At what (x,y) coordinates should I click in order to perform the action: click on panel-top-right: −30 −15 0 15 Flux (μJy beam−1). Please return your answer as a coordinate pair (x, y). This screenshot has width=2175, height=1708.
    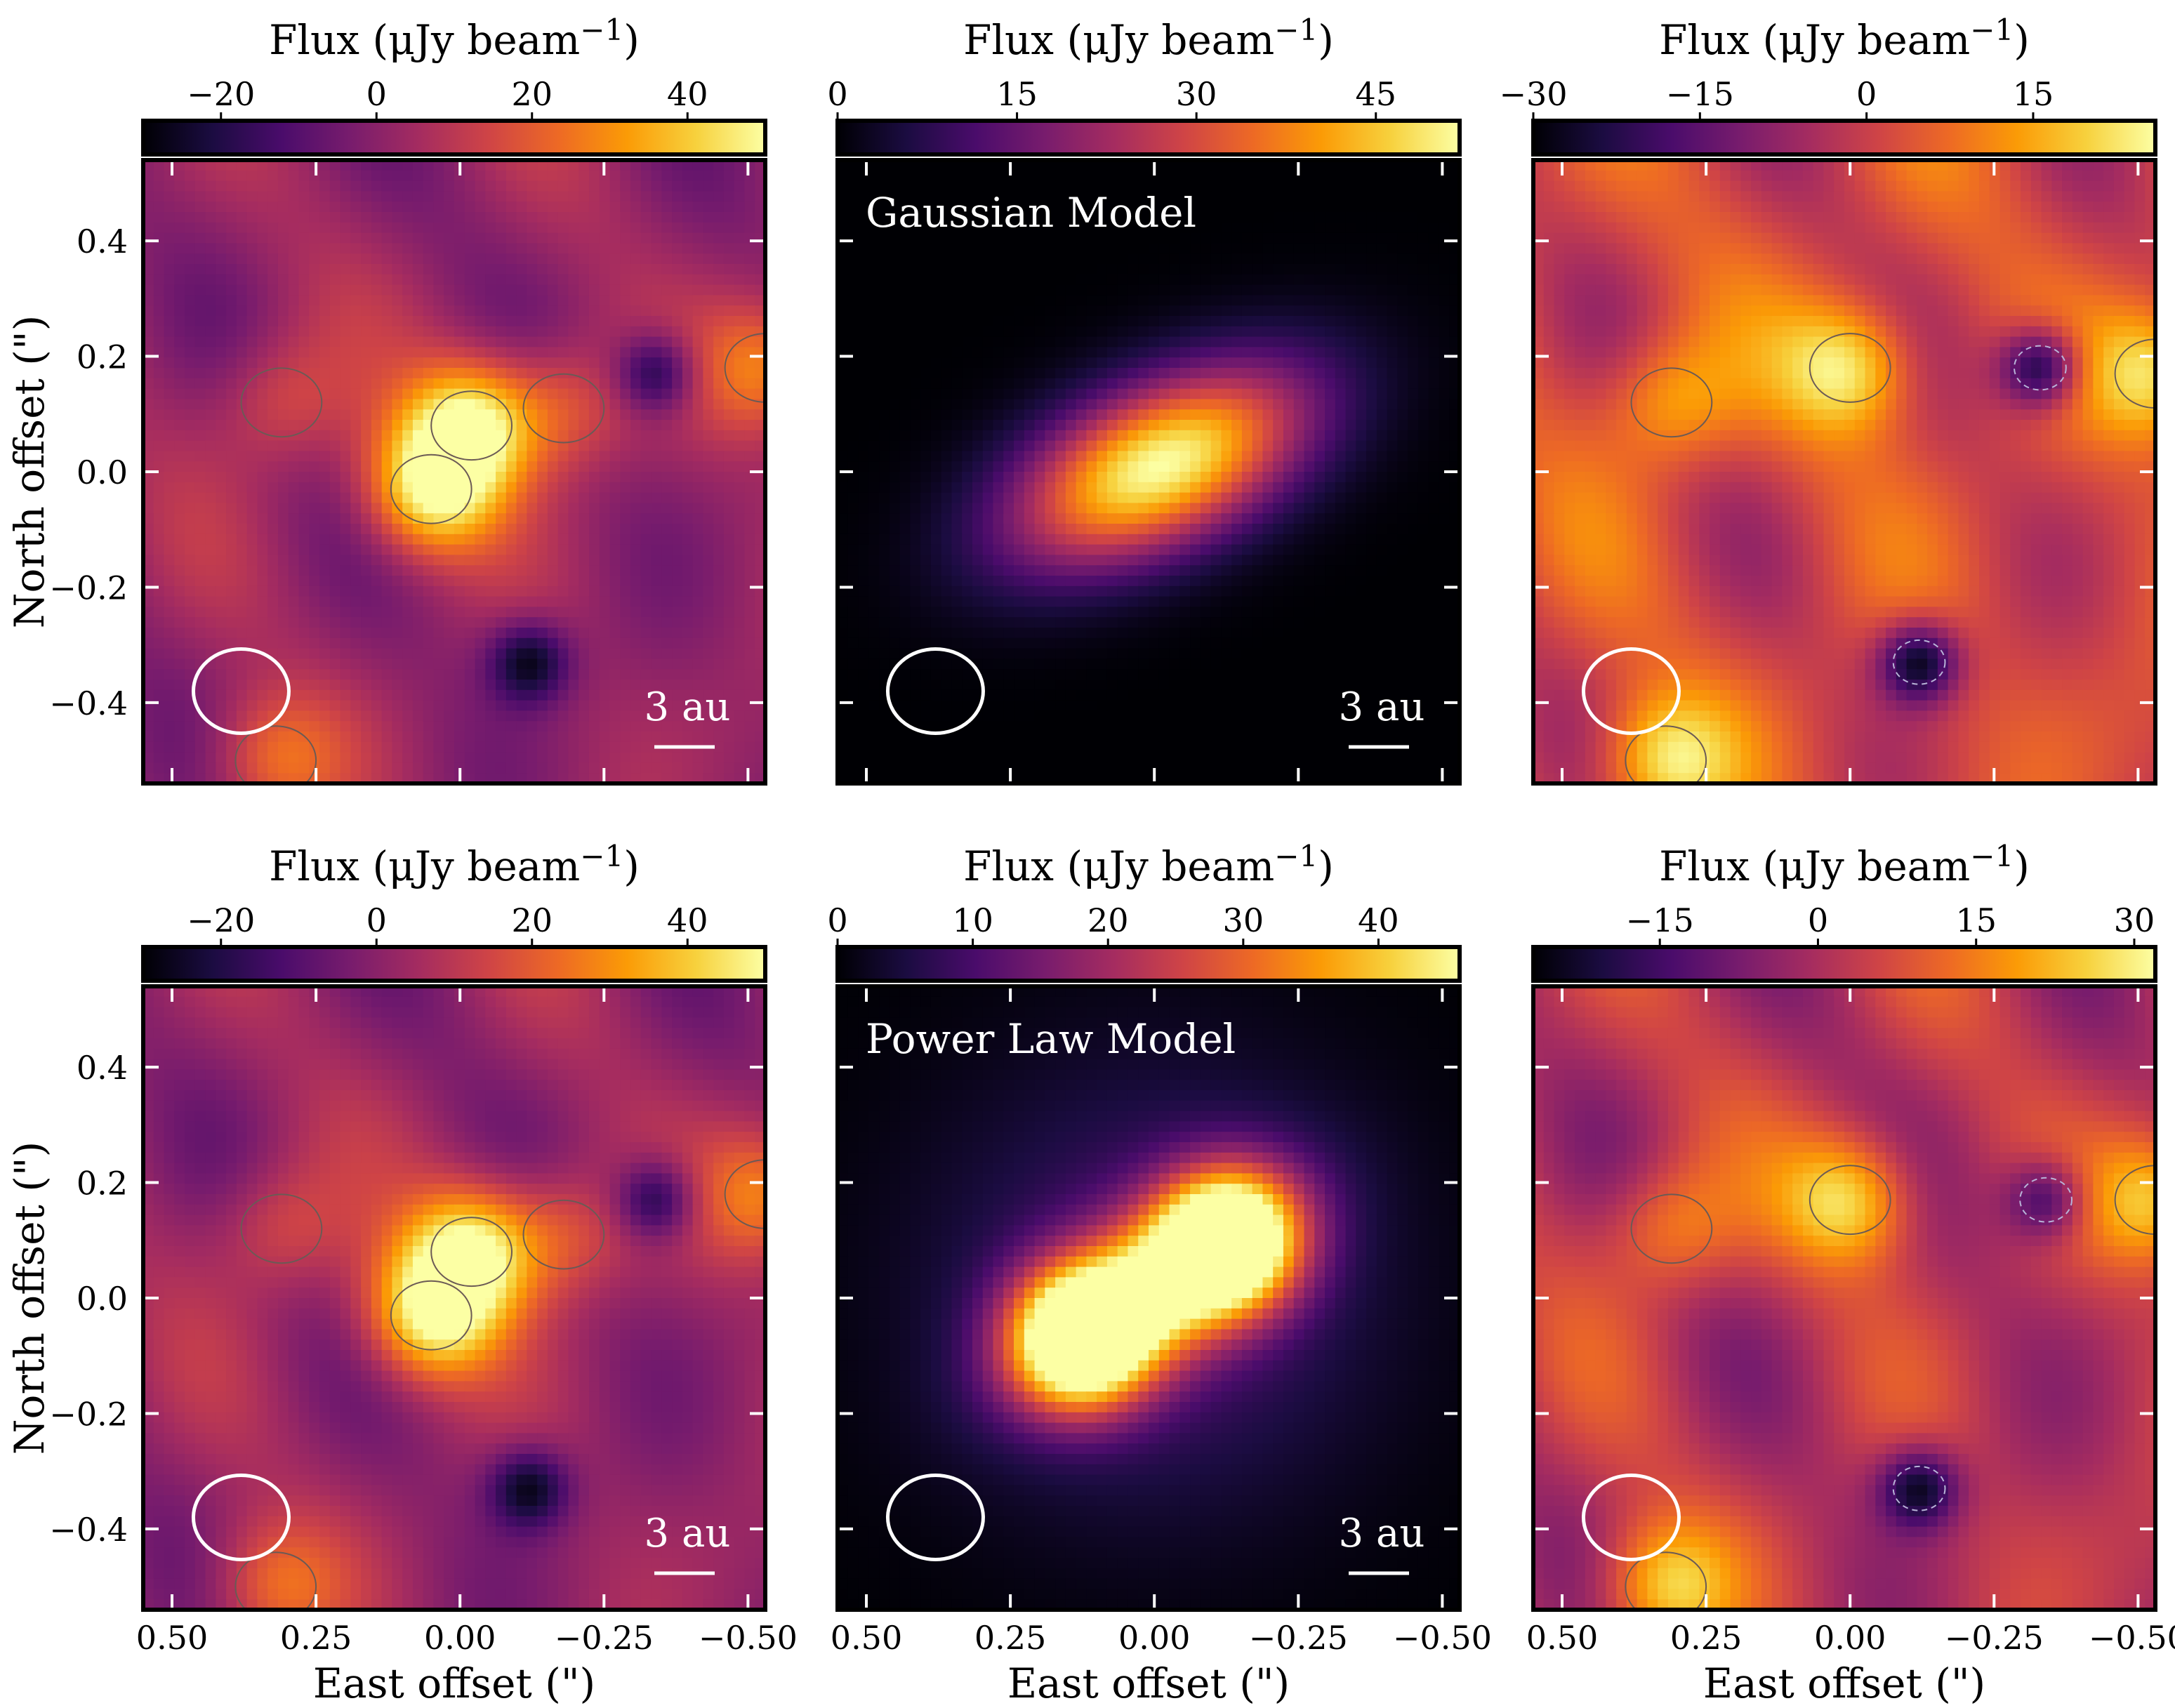
    Looking at the image, I should click on (1828, 399).